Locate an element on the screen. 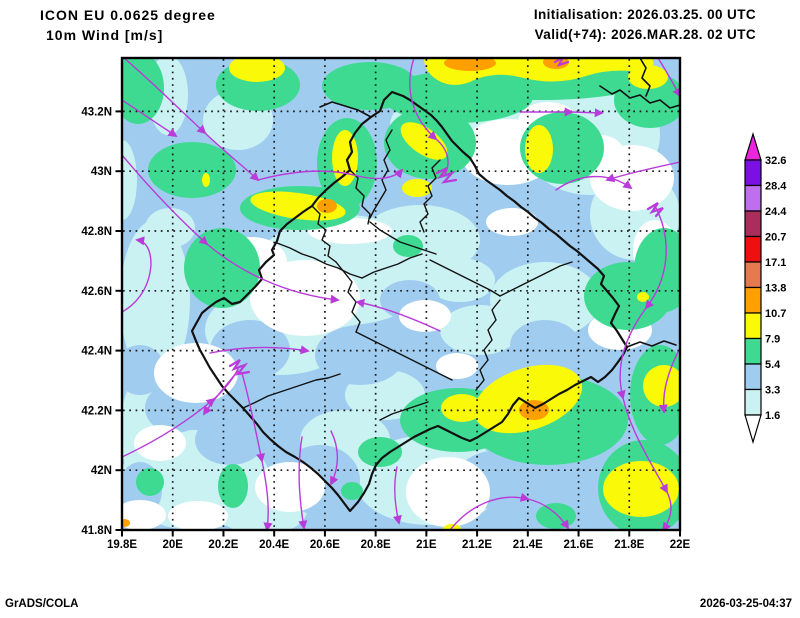 The width and height of the screenshot is (800, 618). creation-timestamp: 2026-03-25-04:37 is located at coordinates (745, 604).